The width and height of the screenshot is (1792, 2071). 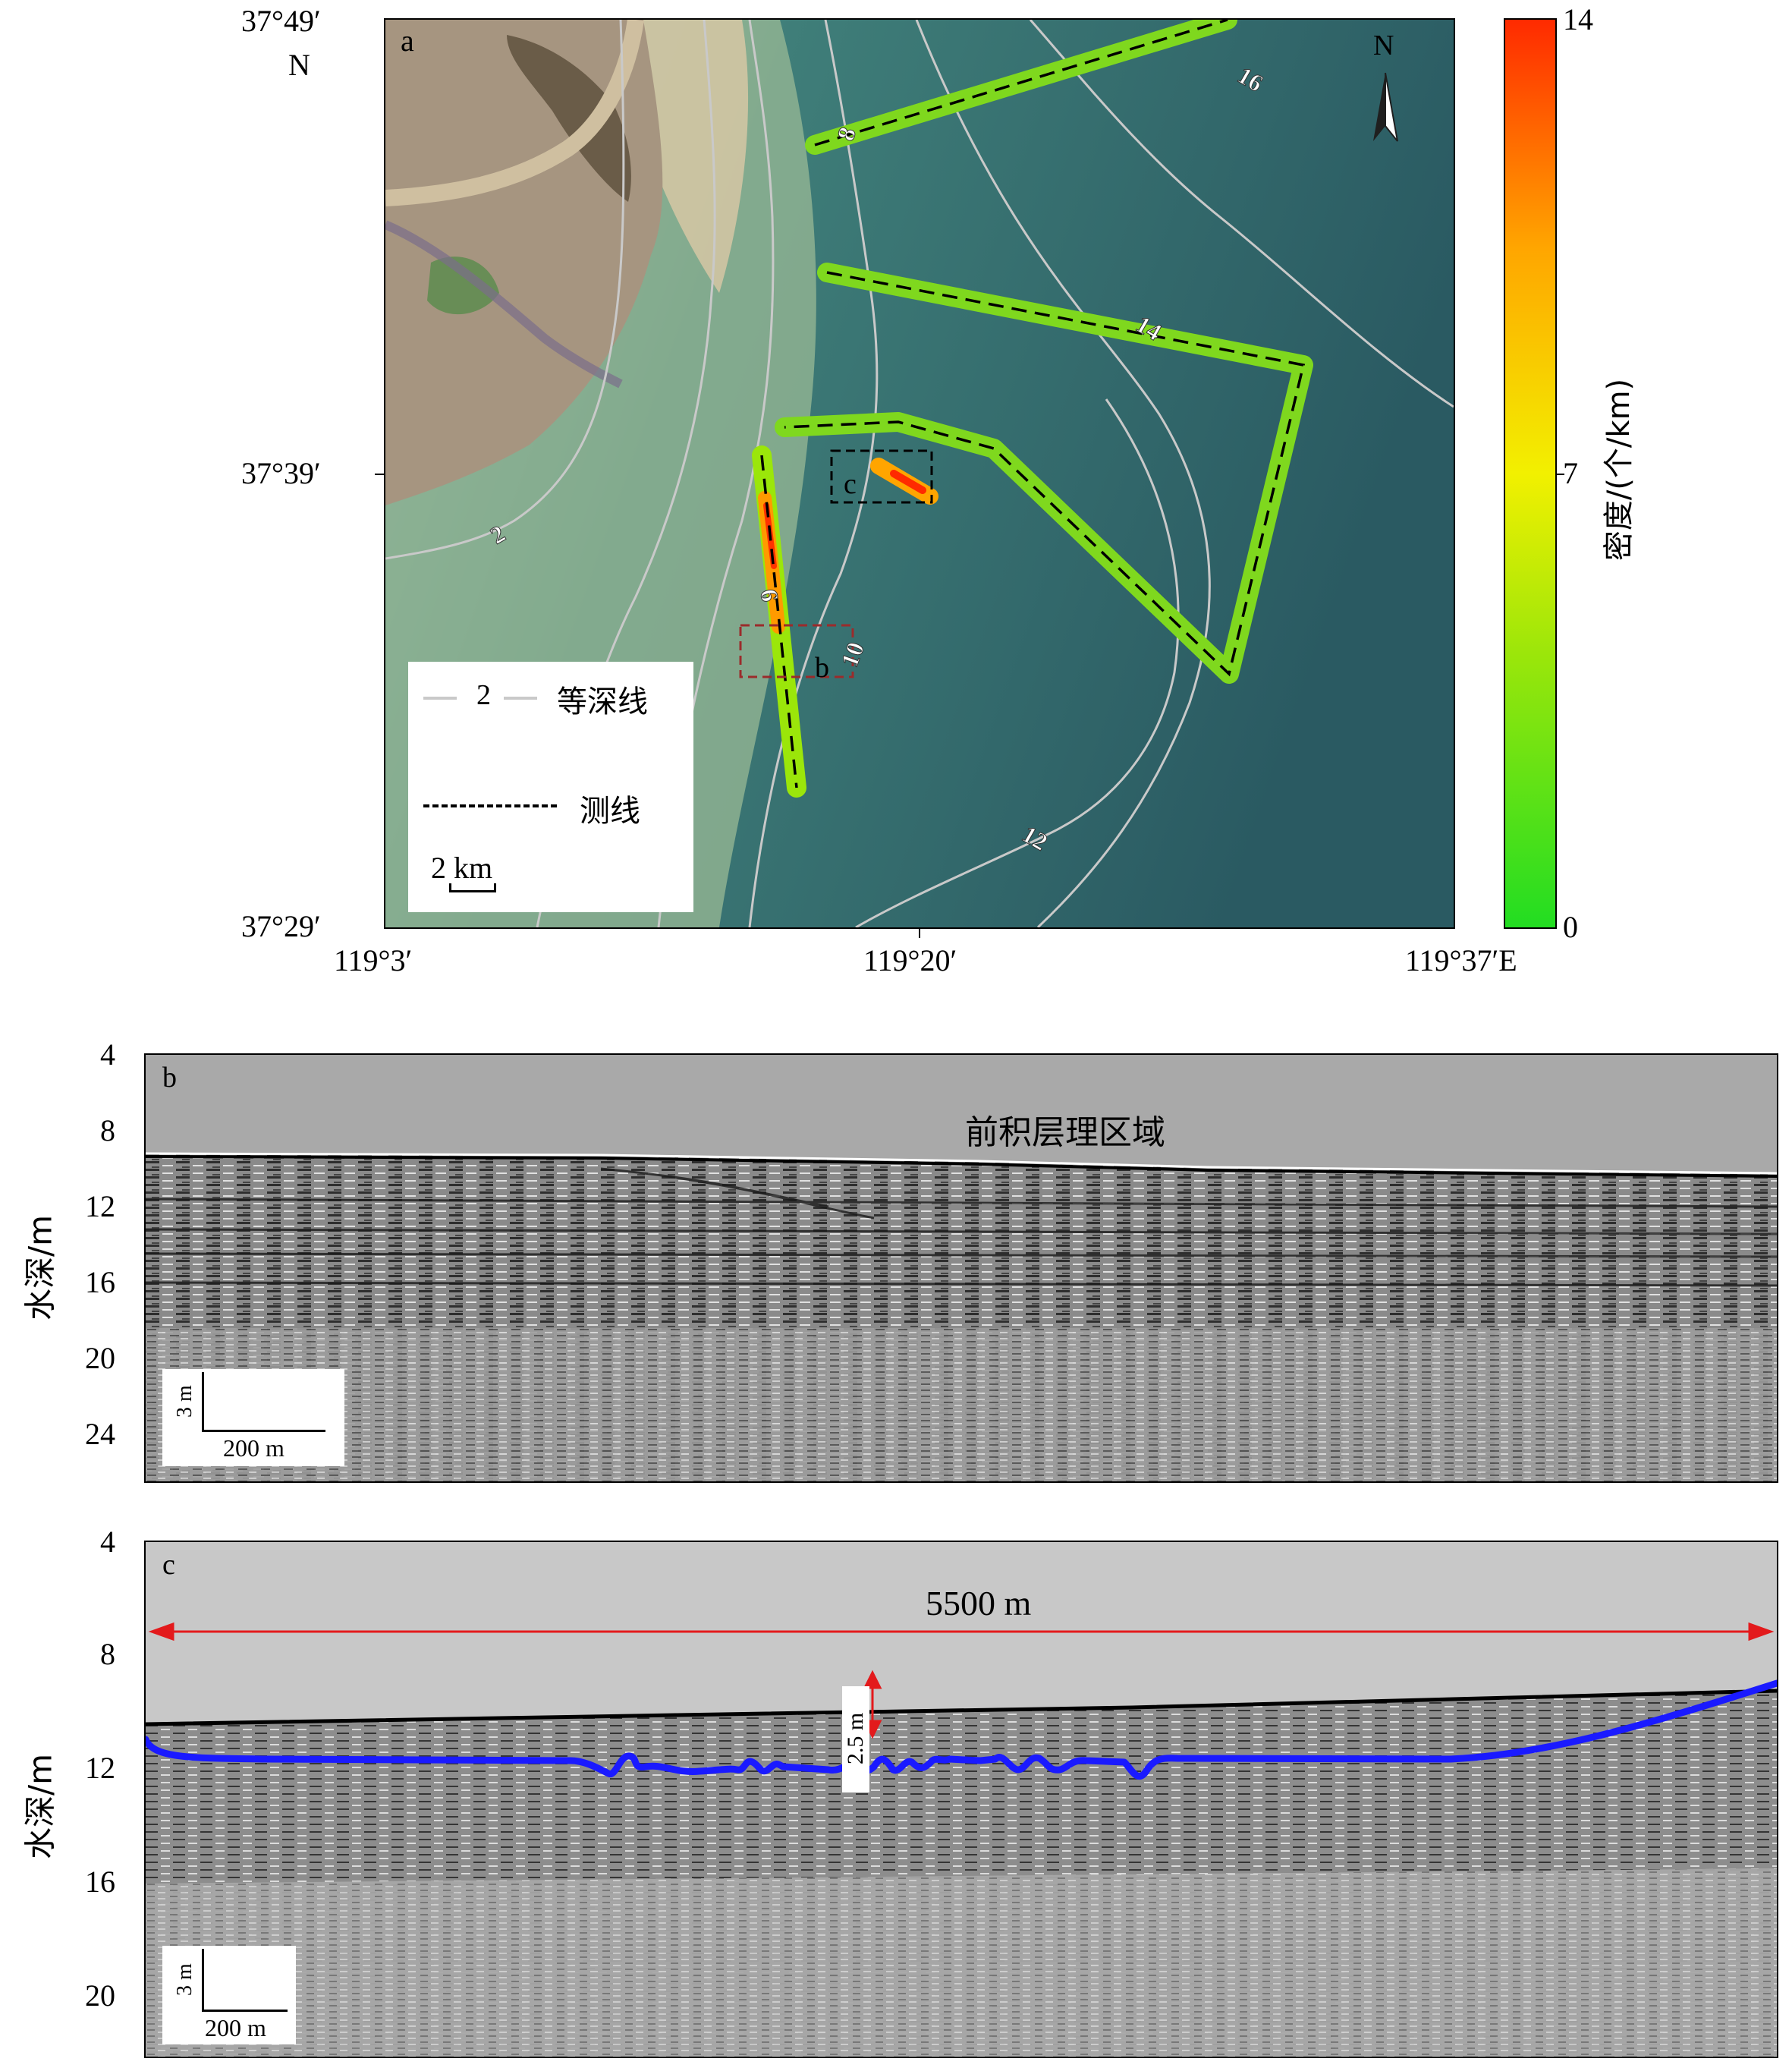 I want to click on c-ytick-4: 4, so click(x=107, y=1542).